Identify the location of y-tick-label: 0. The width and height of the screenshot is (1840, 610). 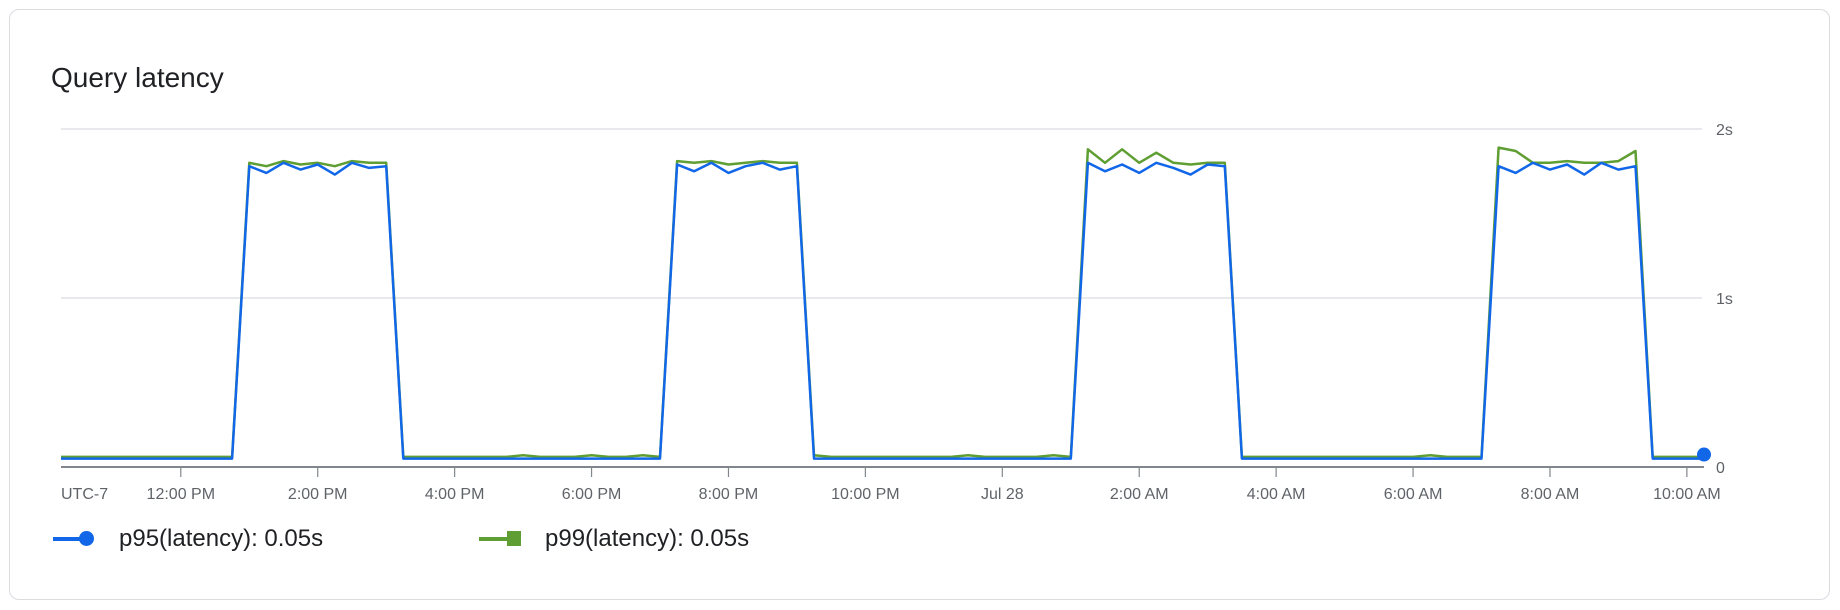
(1720, 468).